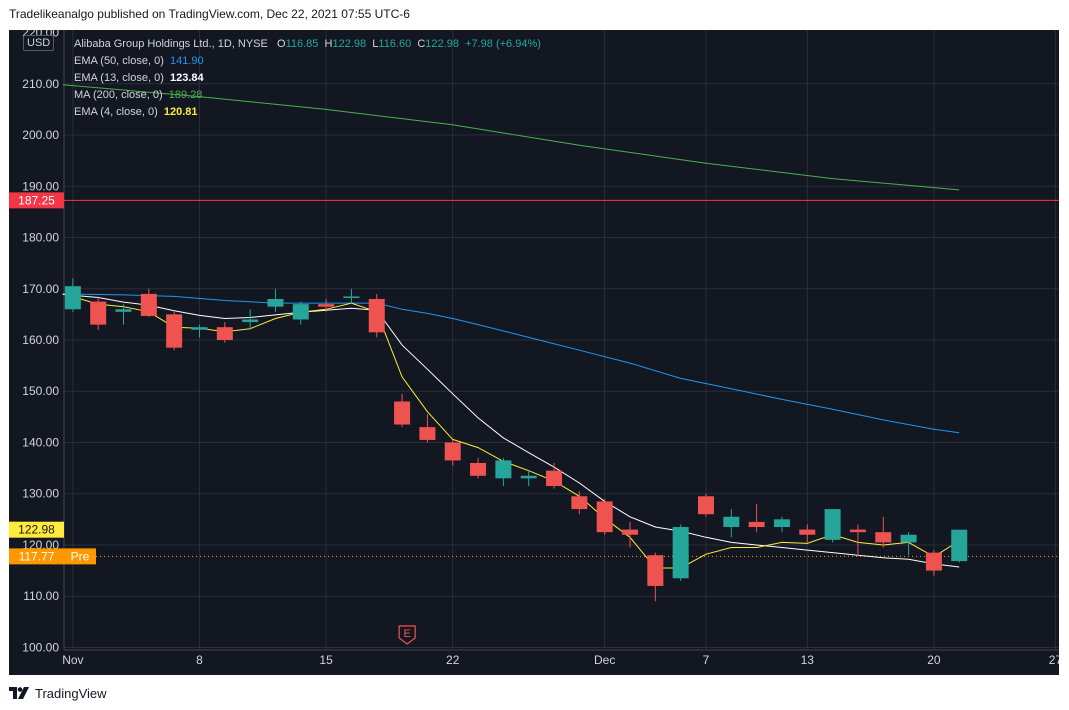 The width and height of the screenshot is (1069, 710). I want to click on y-tick-label: 190.00, so click(40, 186).